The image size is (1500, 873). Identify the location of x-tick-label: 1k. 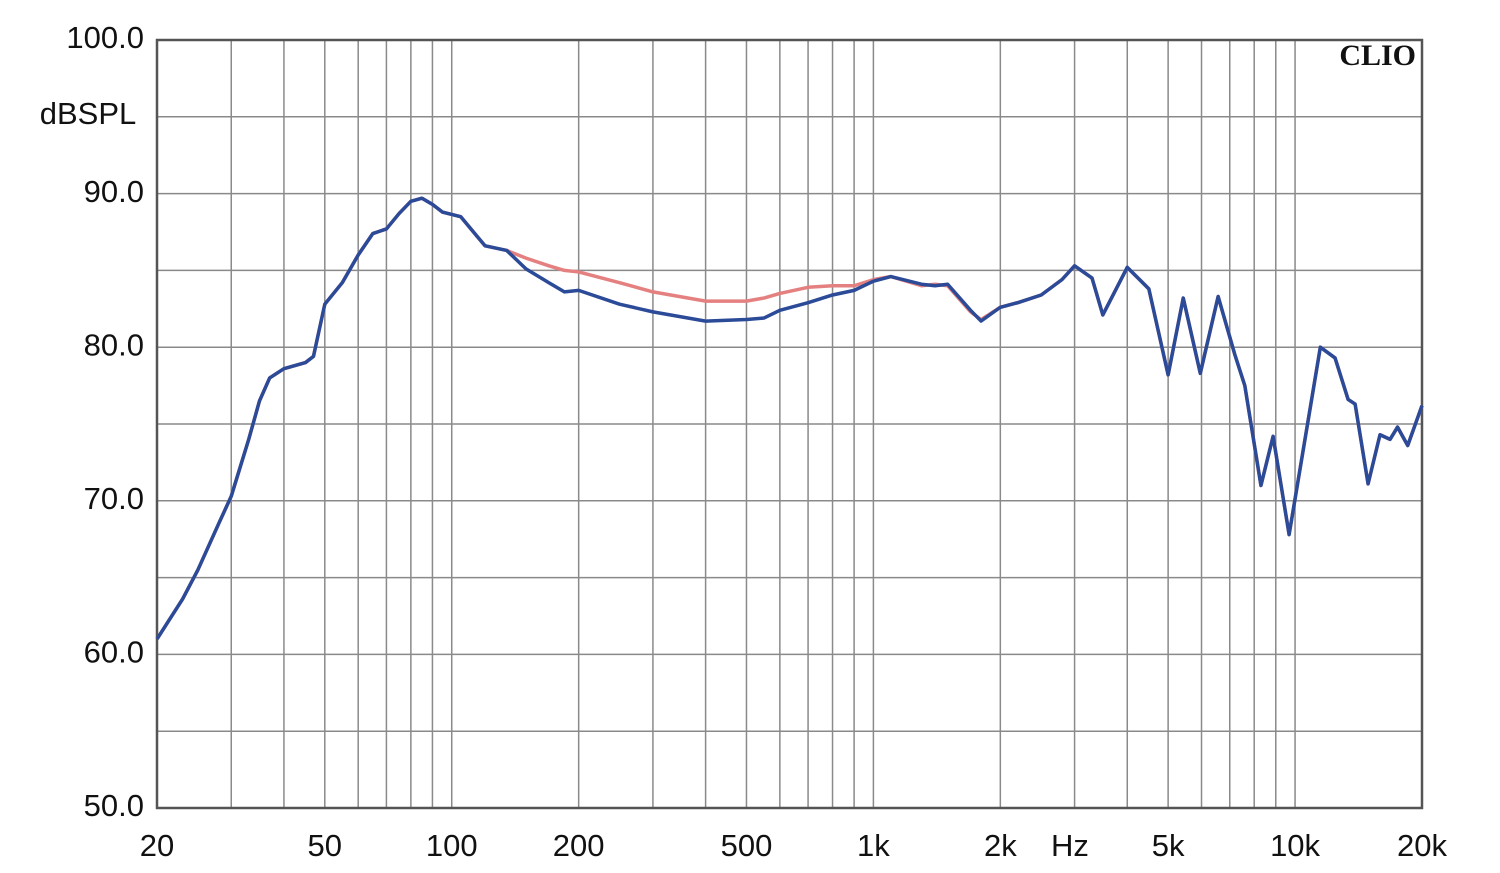
(873, 845).